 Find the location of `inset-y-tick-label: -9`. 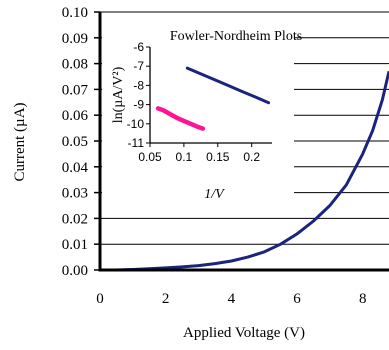

inset-y-tick-label: -9 is located at coordinates (138, 105).